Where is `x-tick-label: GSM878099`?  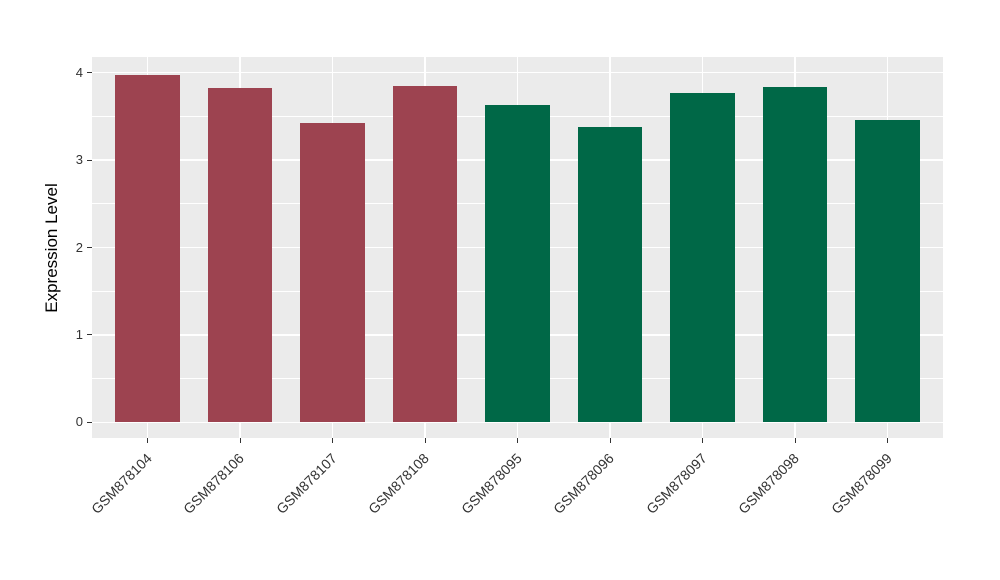
x-tick-label: GSM878099 is located at coordinates (861, 483).